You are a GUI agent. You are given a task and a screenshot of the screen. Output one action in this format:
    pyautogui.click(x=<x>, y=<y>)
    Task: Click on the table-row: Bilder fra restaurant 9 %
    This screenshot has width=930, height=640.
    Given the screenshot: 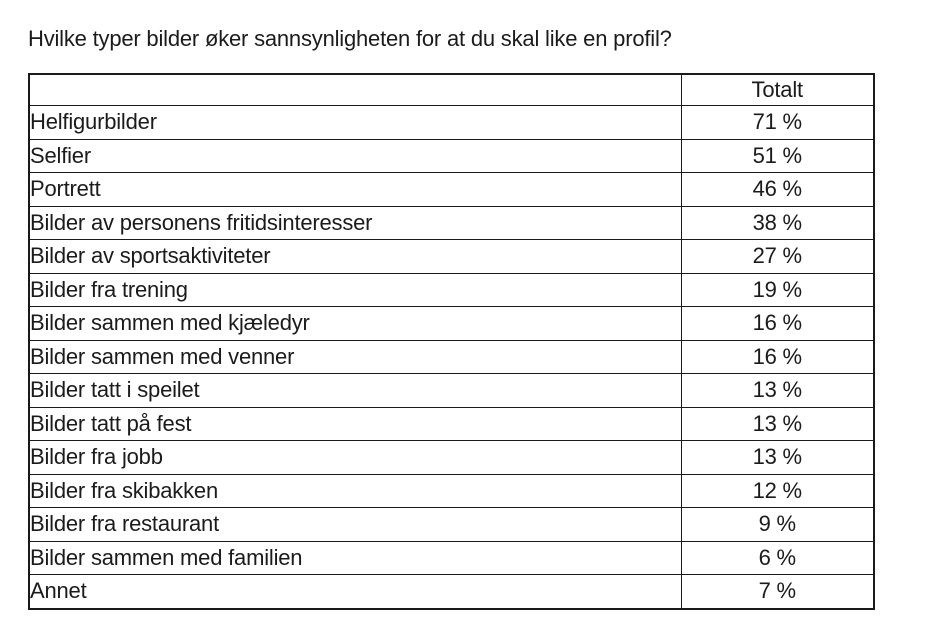 What is the action you would take?
    pyautogui.click(x=451, y=524)
    